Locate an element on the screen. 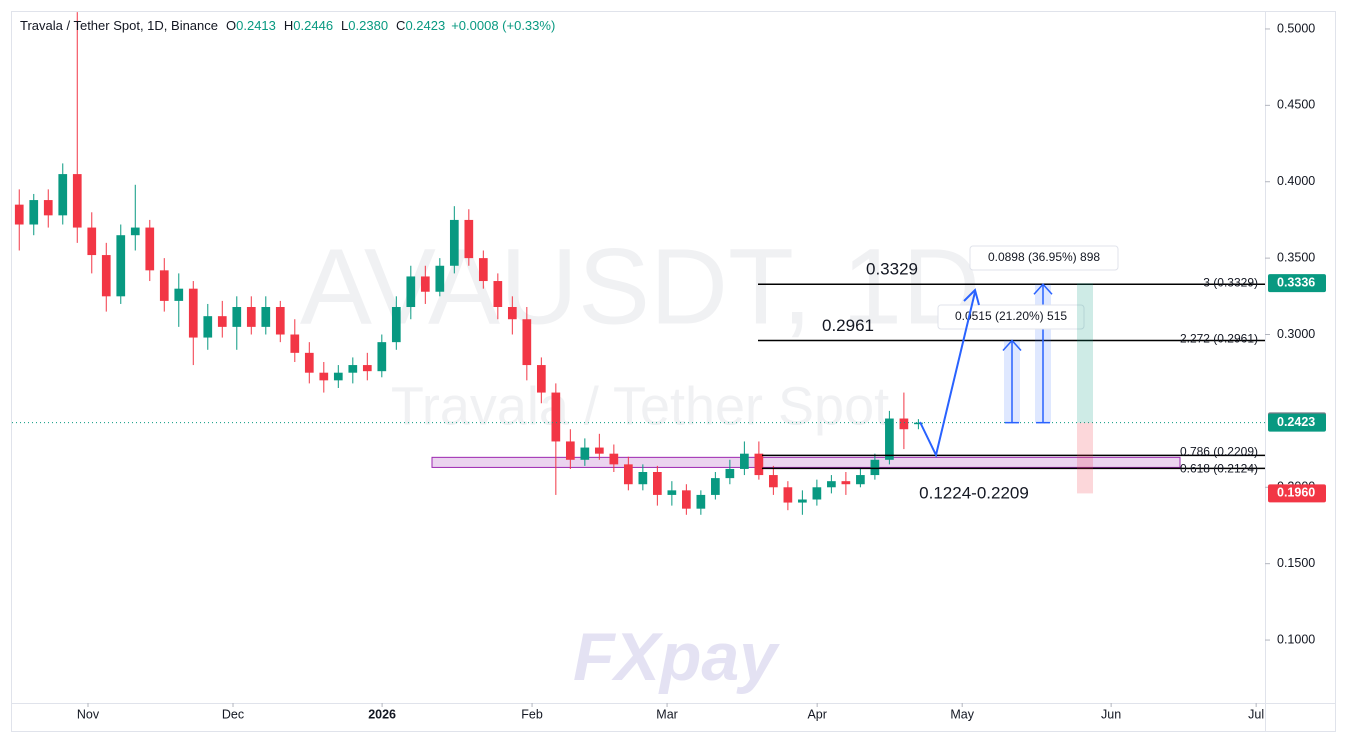 This screenshot has width=1347, height=744. measure-box is located at coordinates (1011, 317).